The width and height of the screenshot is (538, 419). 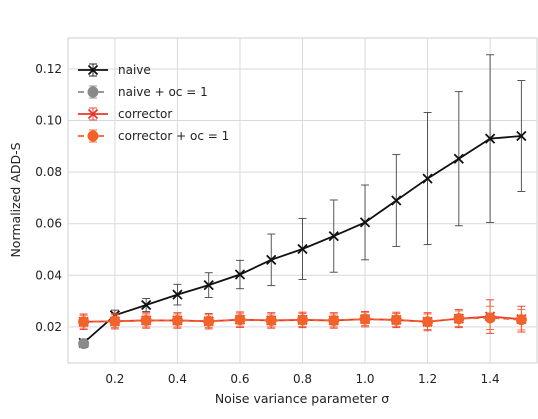 I want to click on x-tick-label: 0.6, so click(x=239, y=379).